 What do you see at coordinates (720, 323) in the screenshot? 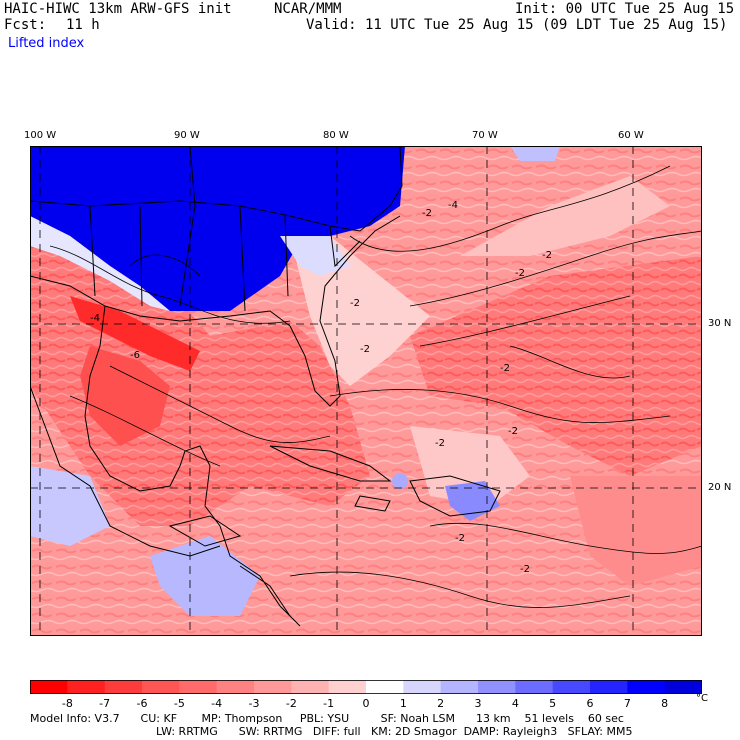
I see `lat-label-30n: 30 N` at bounding box center [720, 323].